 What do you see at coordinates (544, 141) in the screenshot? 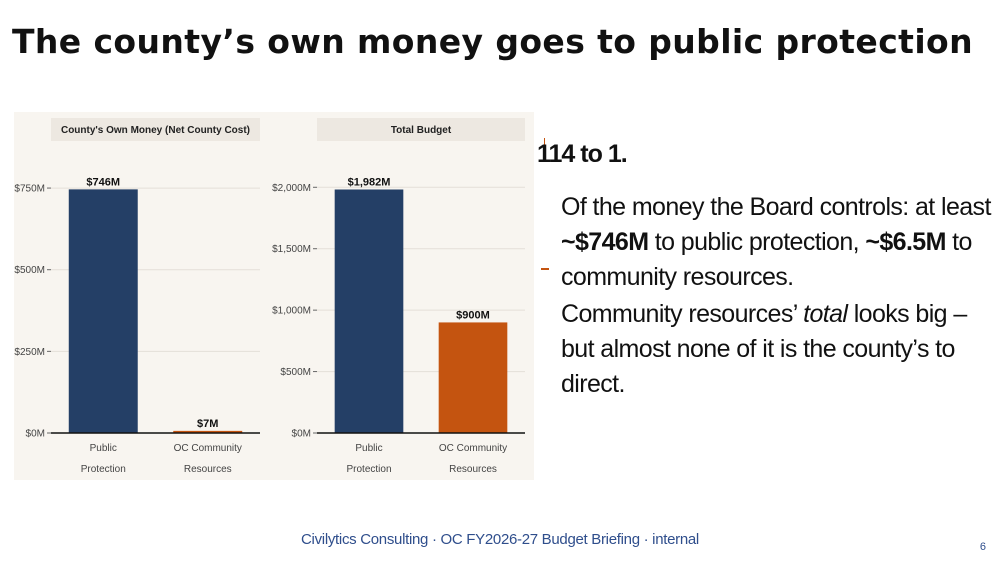
I see `accent-tick` at bounding box center [544, 141].